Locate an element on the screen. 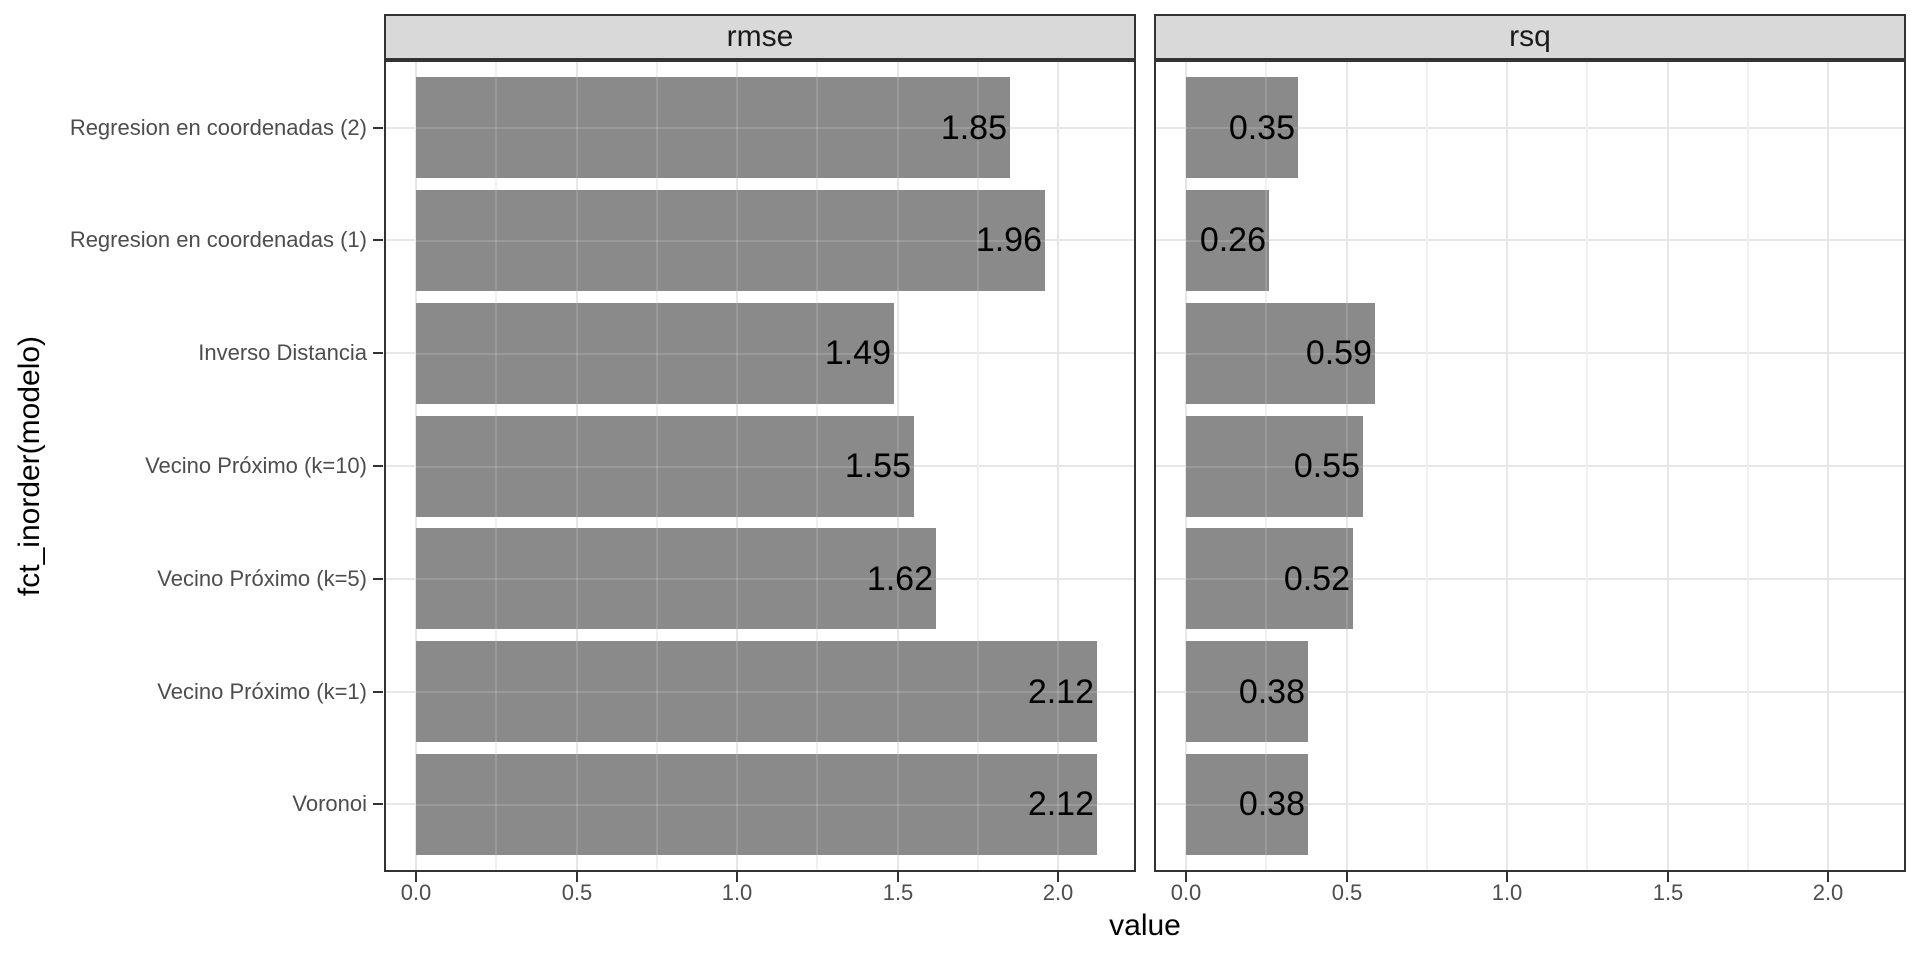 The width and height of the screenshot is (1920, 960). x-tick-label: 0.0 is located at coordinates (416, 892).